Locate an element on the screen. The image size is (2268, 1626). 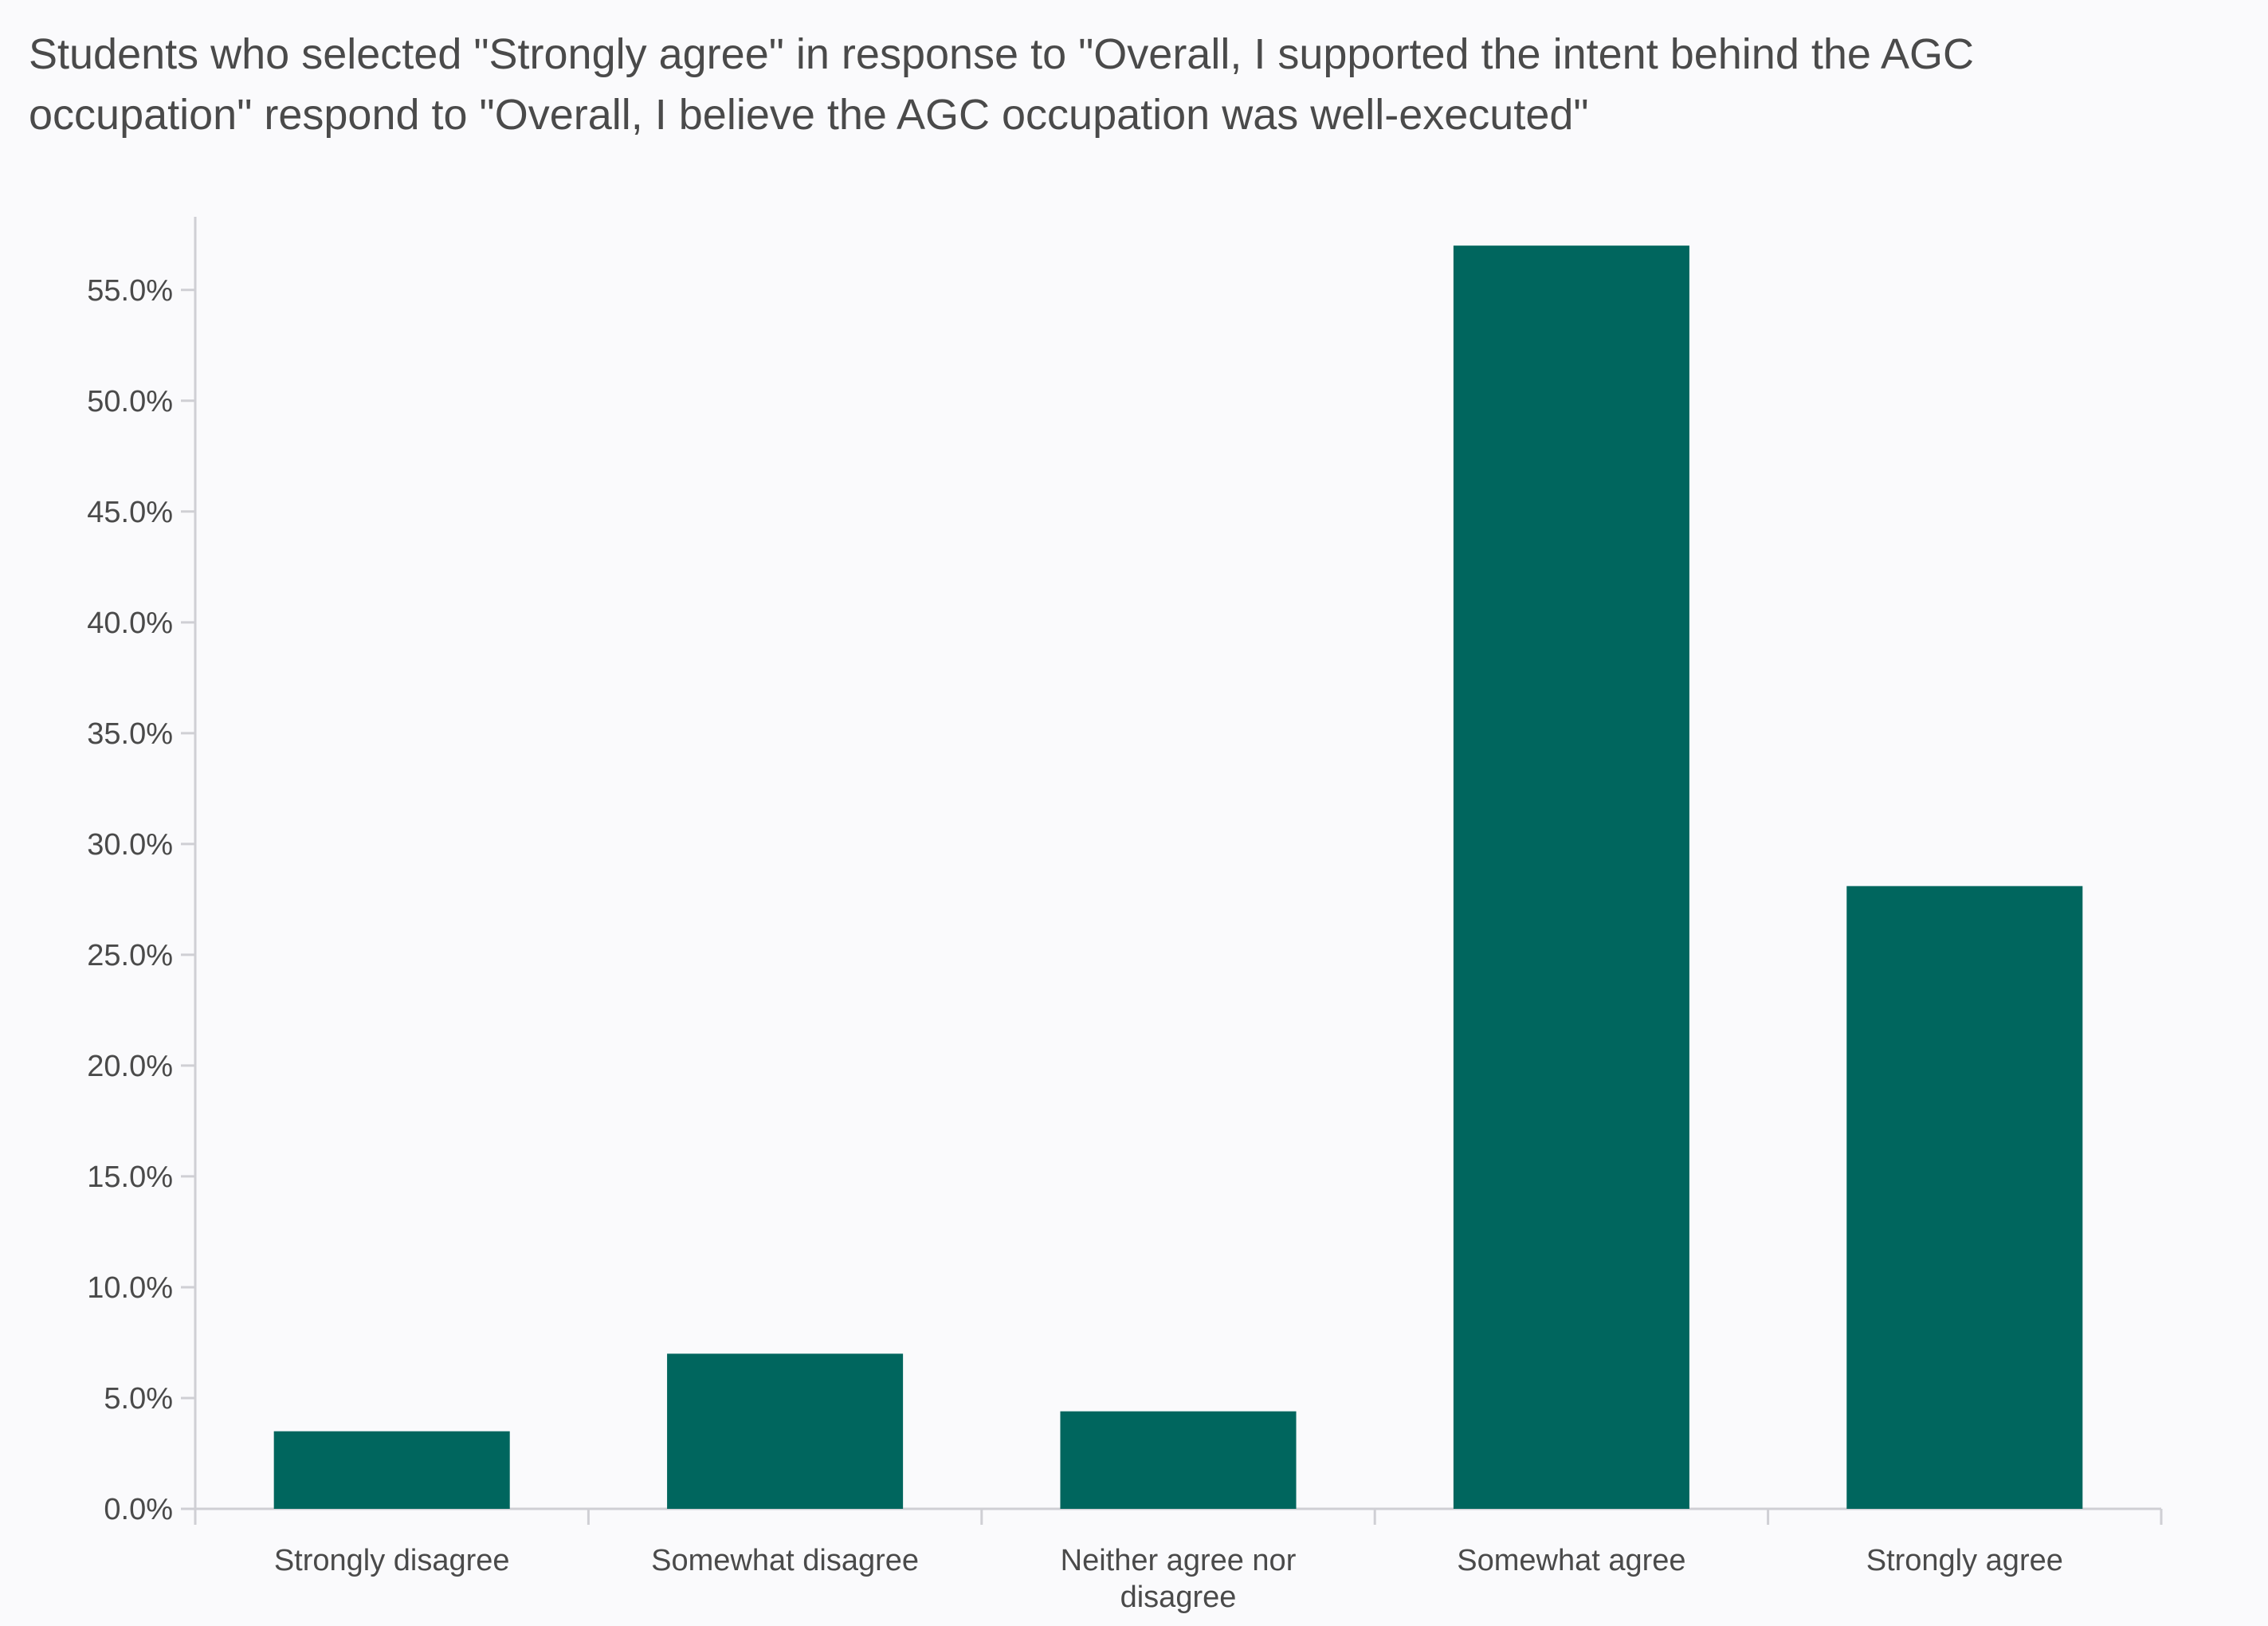
x-category-label-line: Strongly agree is located at coordinates (1964, 1561).